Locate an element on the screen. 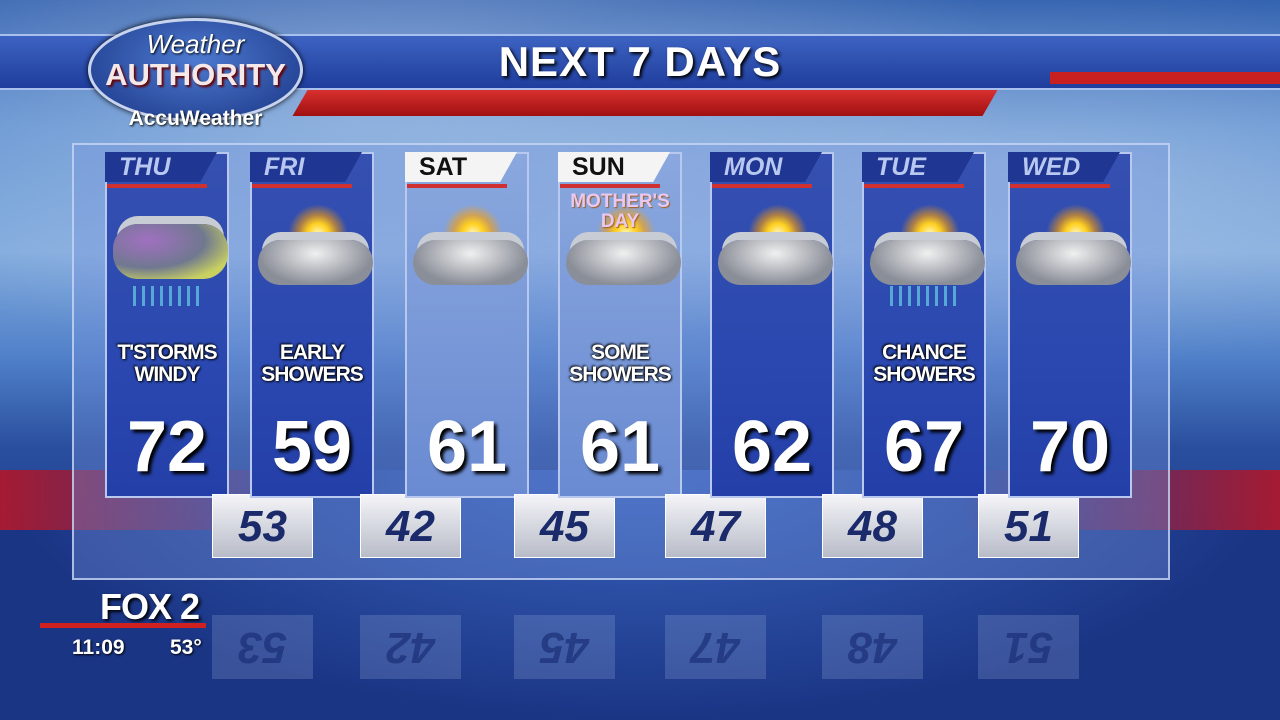 The image size is (1280, 720). day-label: SAT is located at coordinates (461, 167).